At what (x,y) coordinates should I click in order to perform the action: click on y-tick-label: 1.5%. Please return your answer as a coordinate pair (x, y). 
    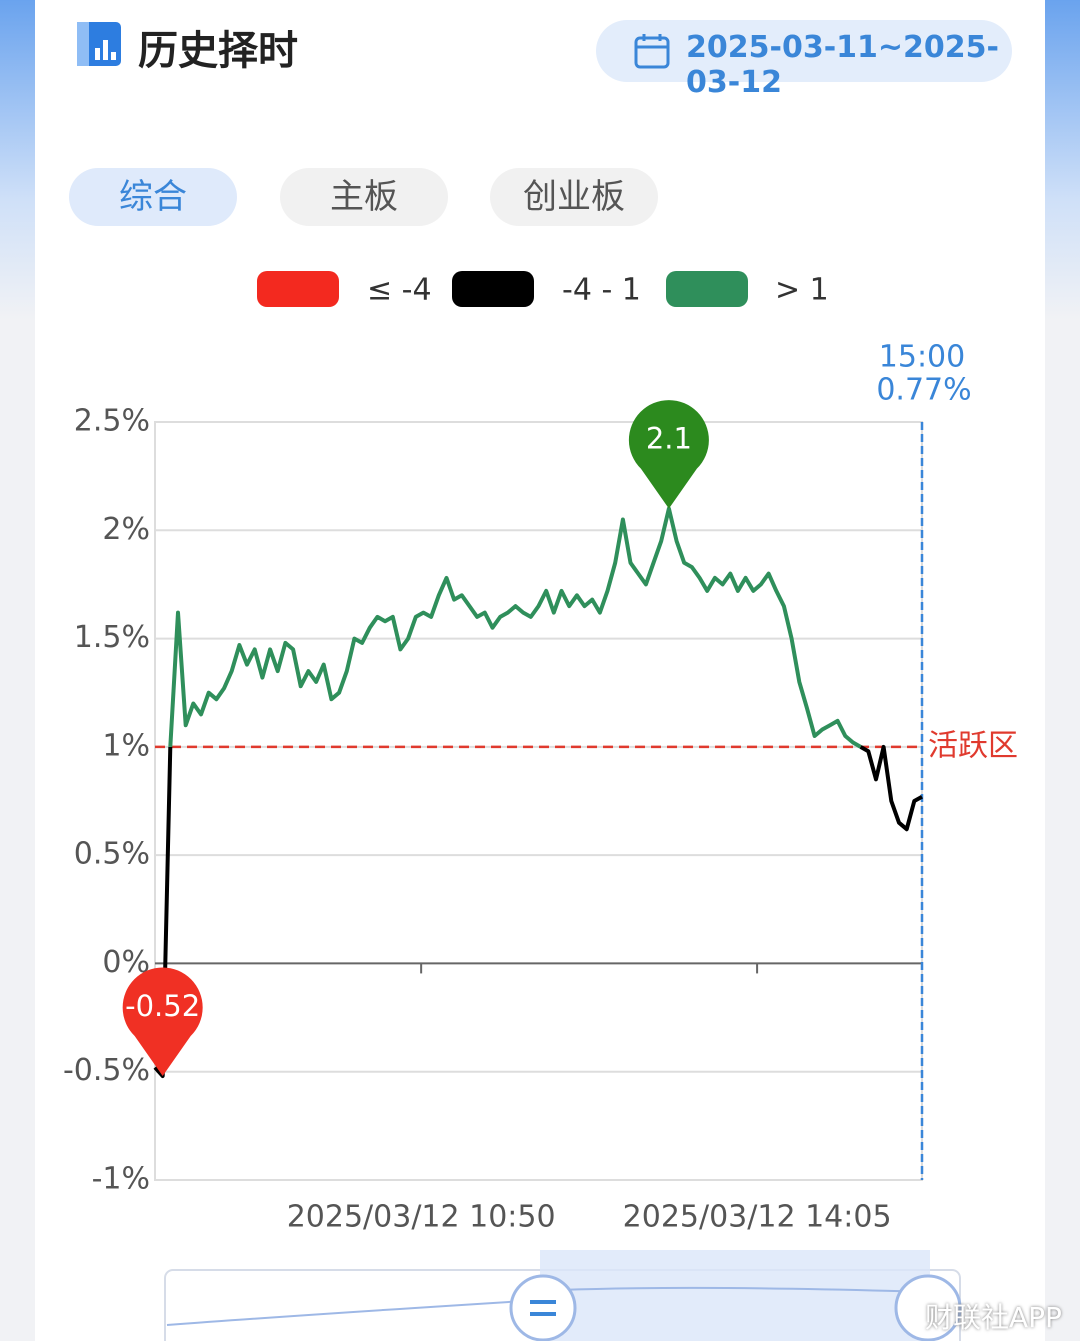
    Looking at the image, I should click on (112, 637).